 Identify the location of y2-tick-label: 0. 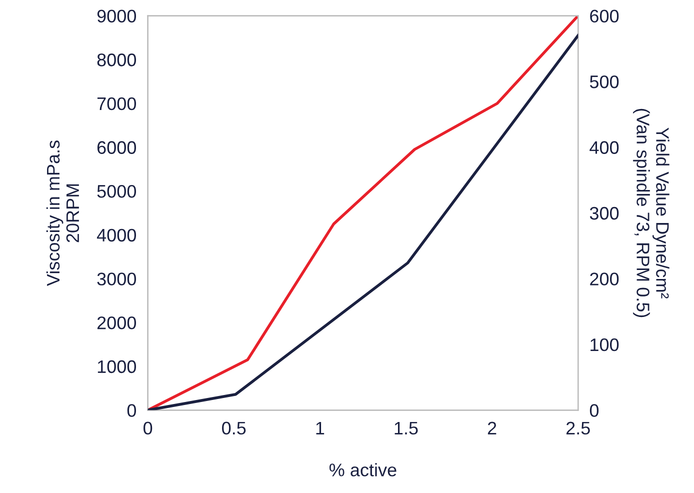
(594, 410).